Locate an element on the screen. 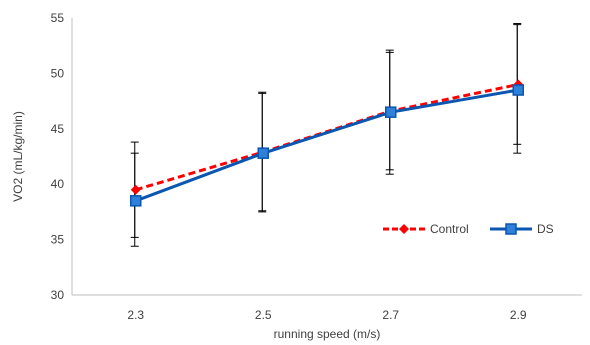 The image size is (590, 345). y-tick-label: 40 is located at coordinates (58, 184).